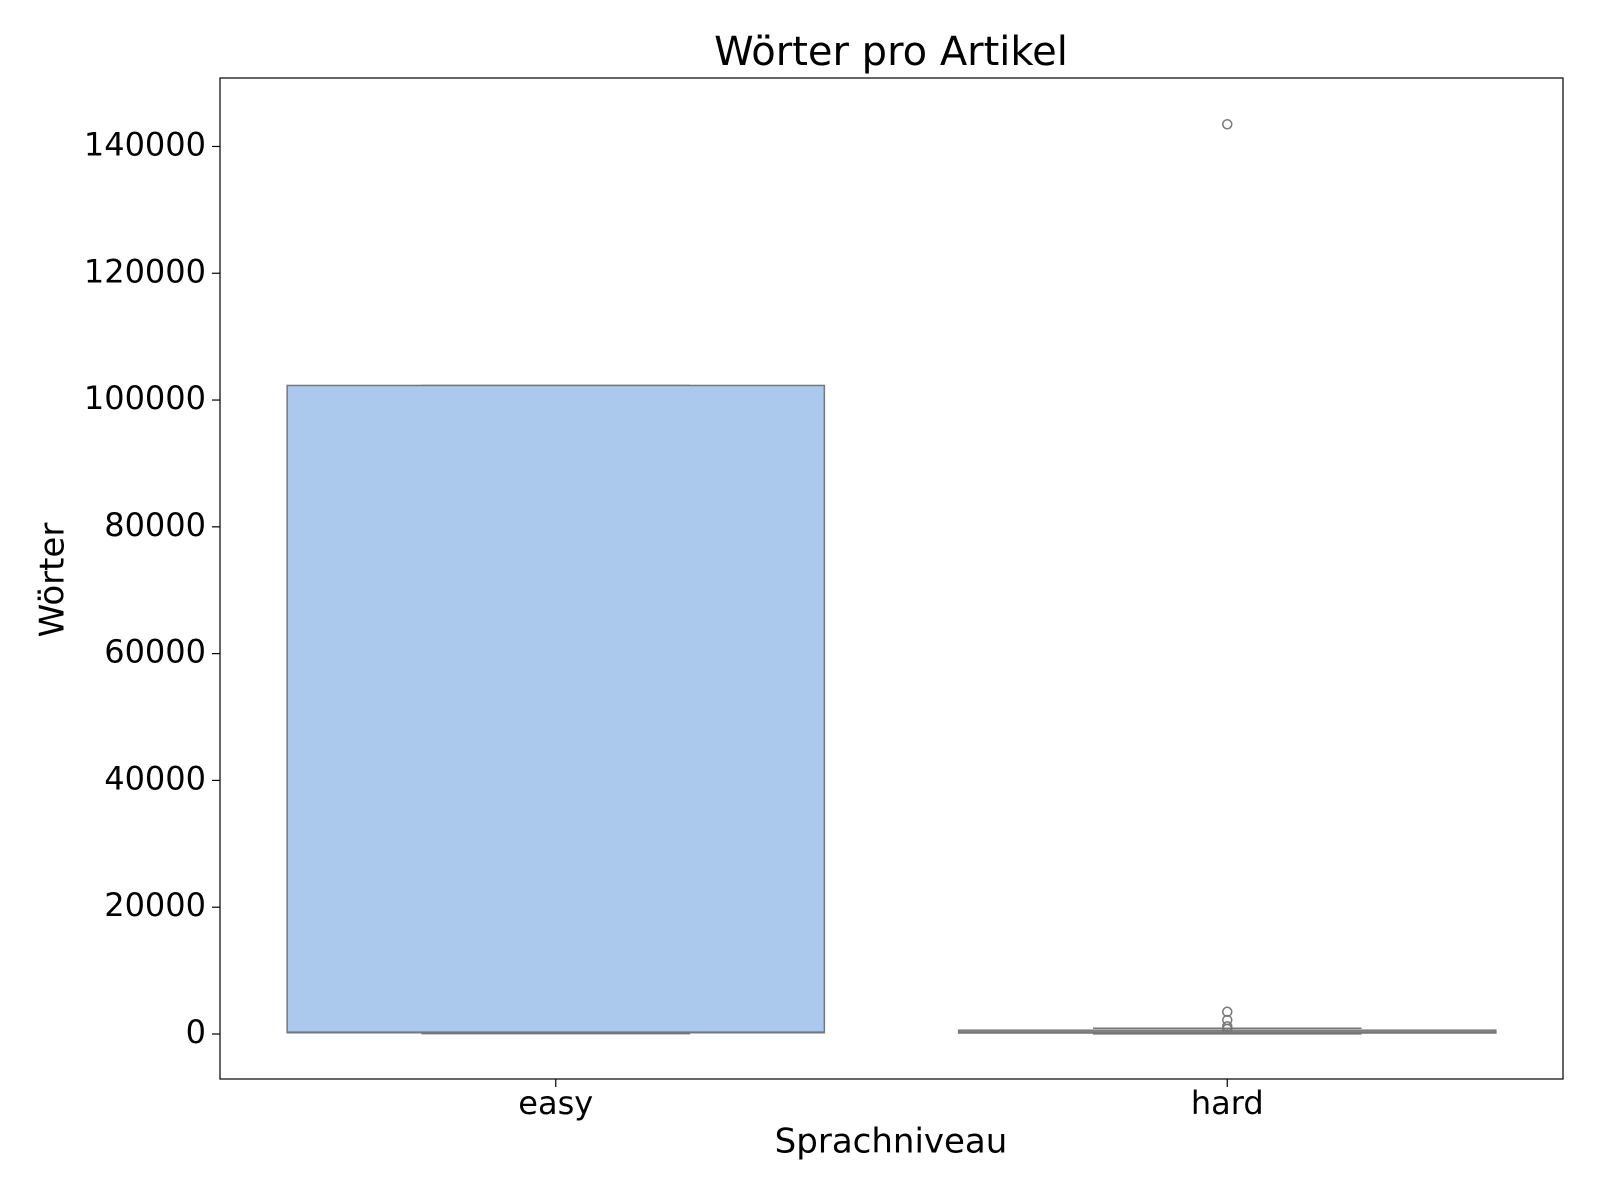 Image resolution: width=1600 pixels, height=1200 pixels. Describe the element at coordinates (1227, 1103) in the screenshot. I see `x-tick-label: hard` at that location.